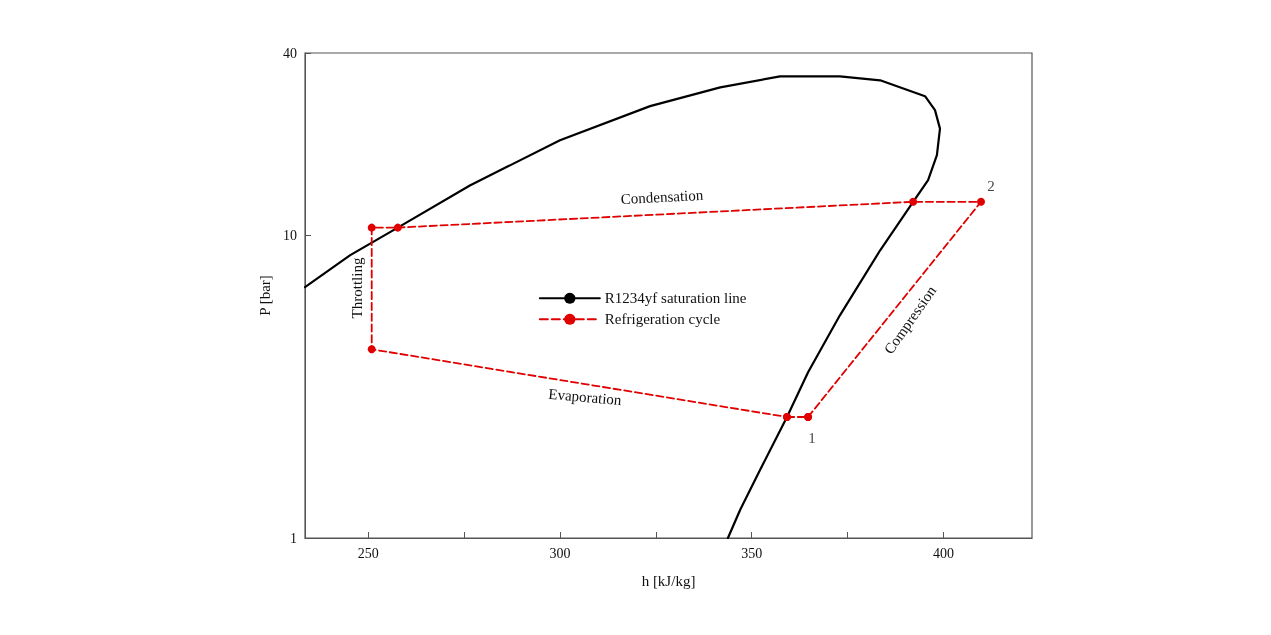 The width and height of the screenshot is (1271, 635). I want to click on legend-label: R1234yf saturation line, so click(675, 298).